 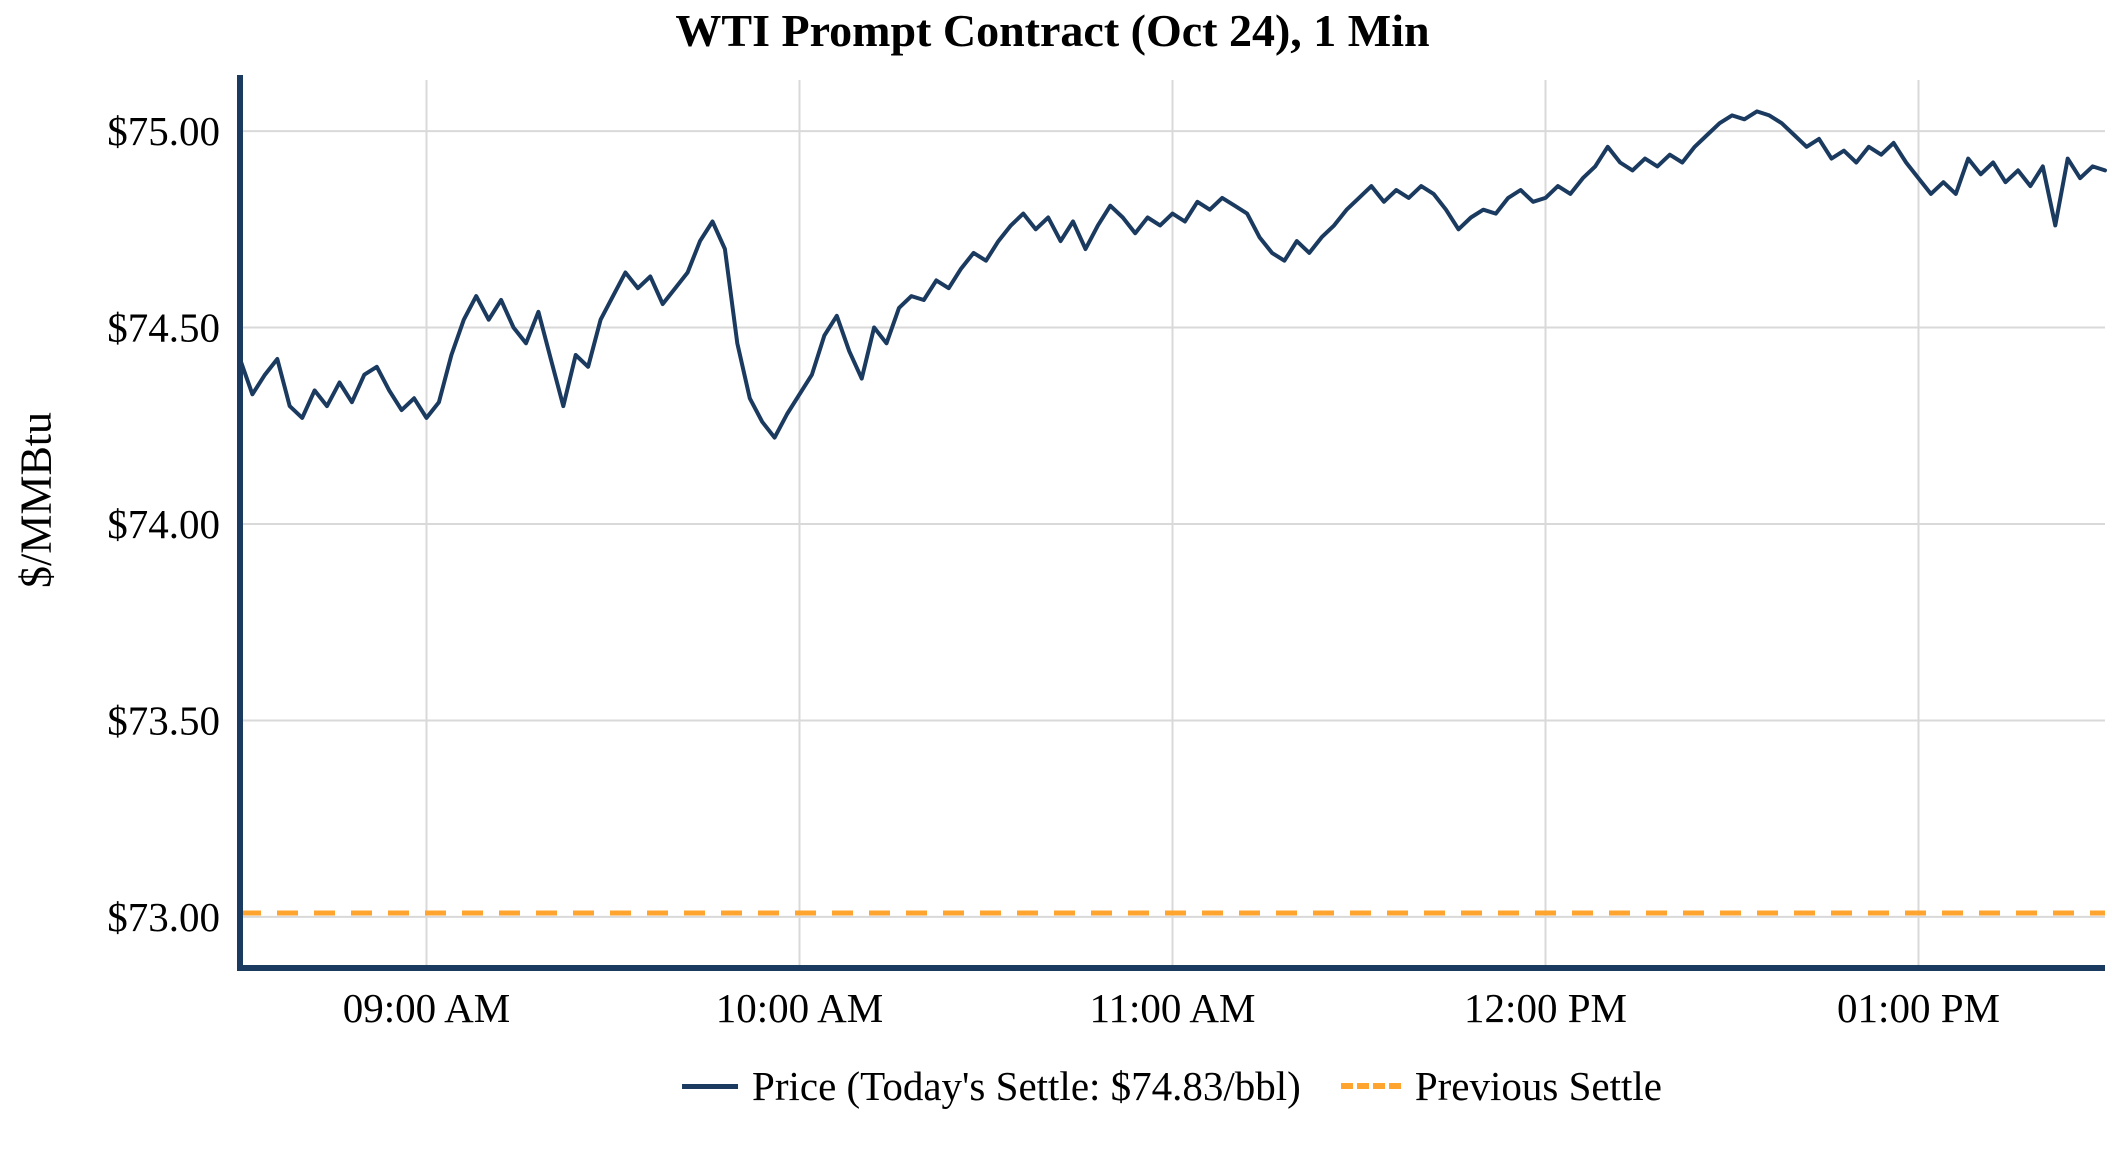 I want to click on x-tick-label: 11:00 AM, so click(x=1173, y=1008).